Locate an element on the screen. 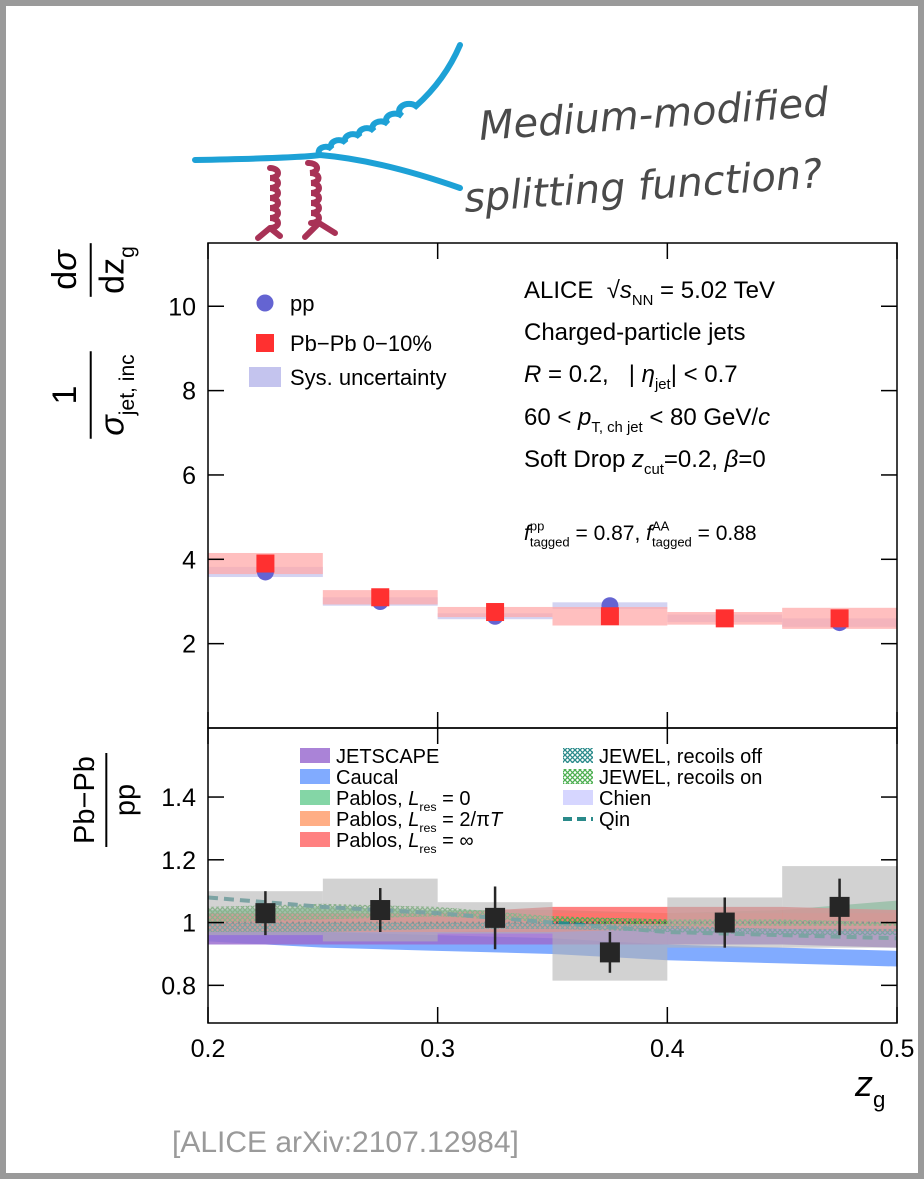  annotation: fpp tagged = 0.87, fAA tagged = 0.88 is located at coordinates (640, 534).